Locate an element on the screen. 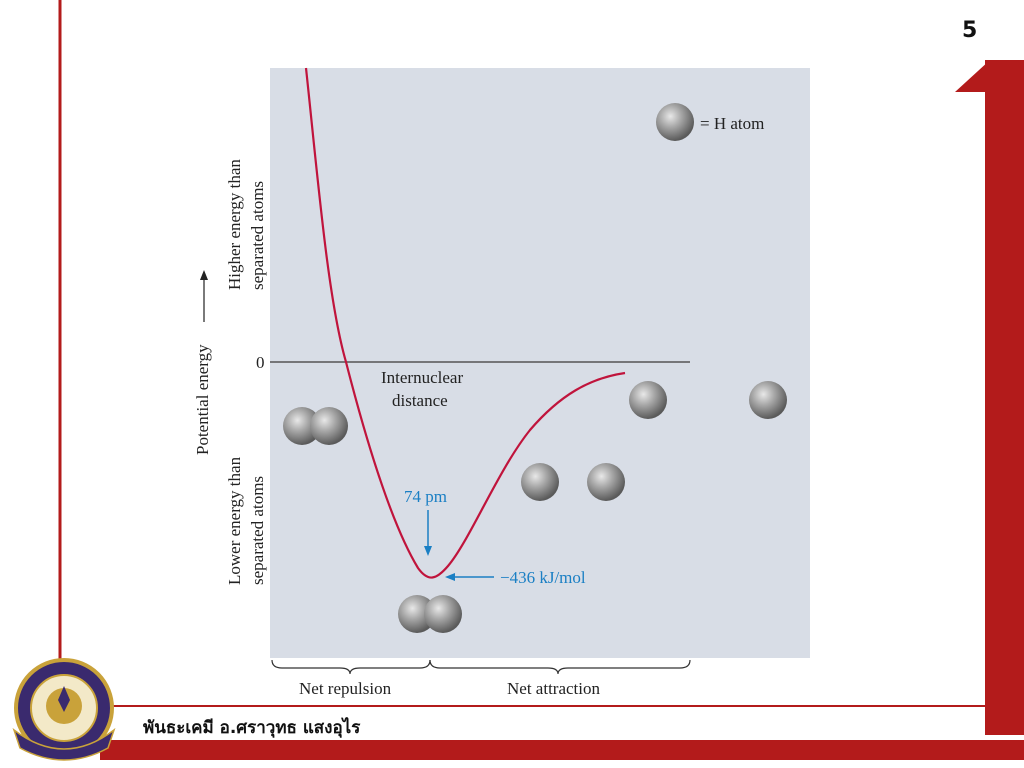 This screenshot has height=768, width=1024. h2-compressed-molecule-icon is located at coordinates (315, 426).